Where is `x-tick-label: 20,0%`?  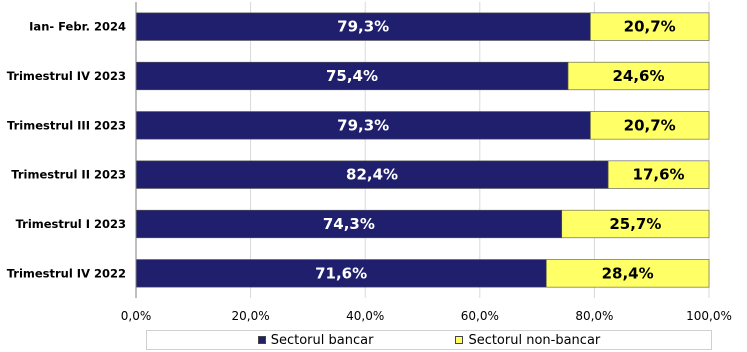 x-tick-label: 20,0% is located at coordinates (251, 316).